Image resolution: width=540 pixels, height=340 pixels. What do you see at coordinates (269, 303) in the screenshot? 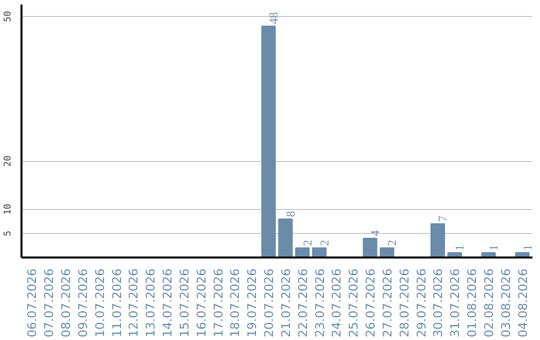
I see `x-tick-label: 20.07.2026` at bounding box center [269, 303].